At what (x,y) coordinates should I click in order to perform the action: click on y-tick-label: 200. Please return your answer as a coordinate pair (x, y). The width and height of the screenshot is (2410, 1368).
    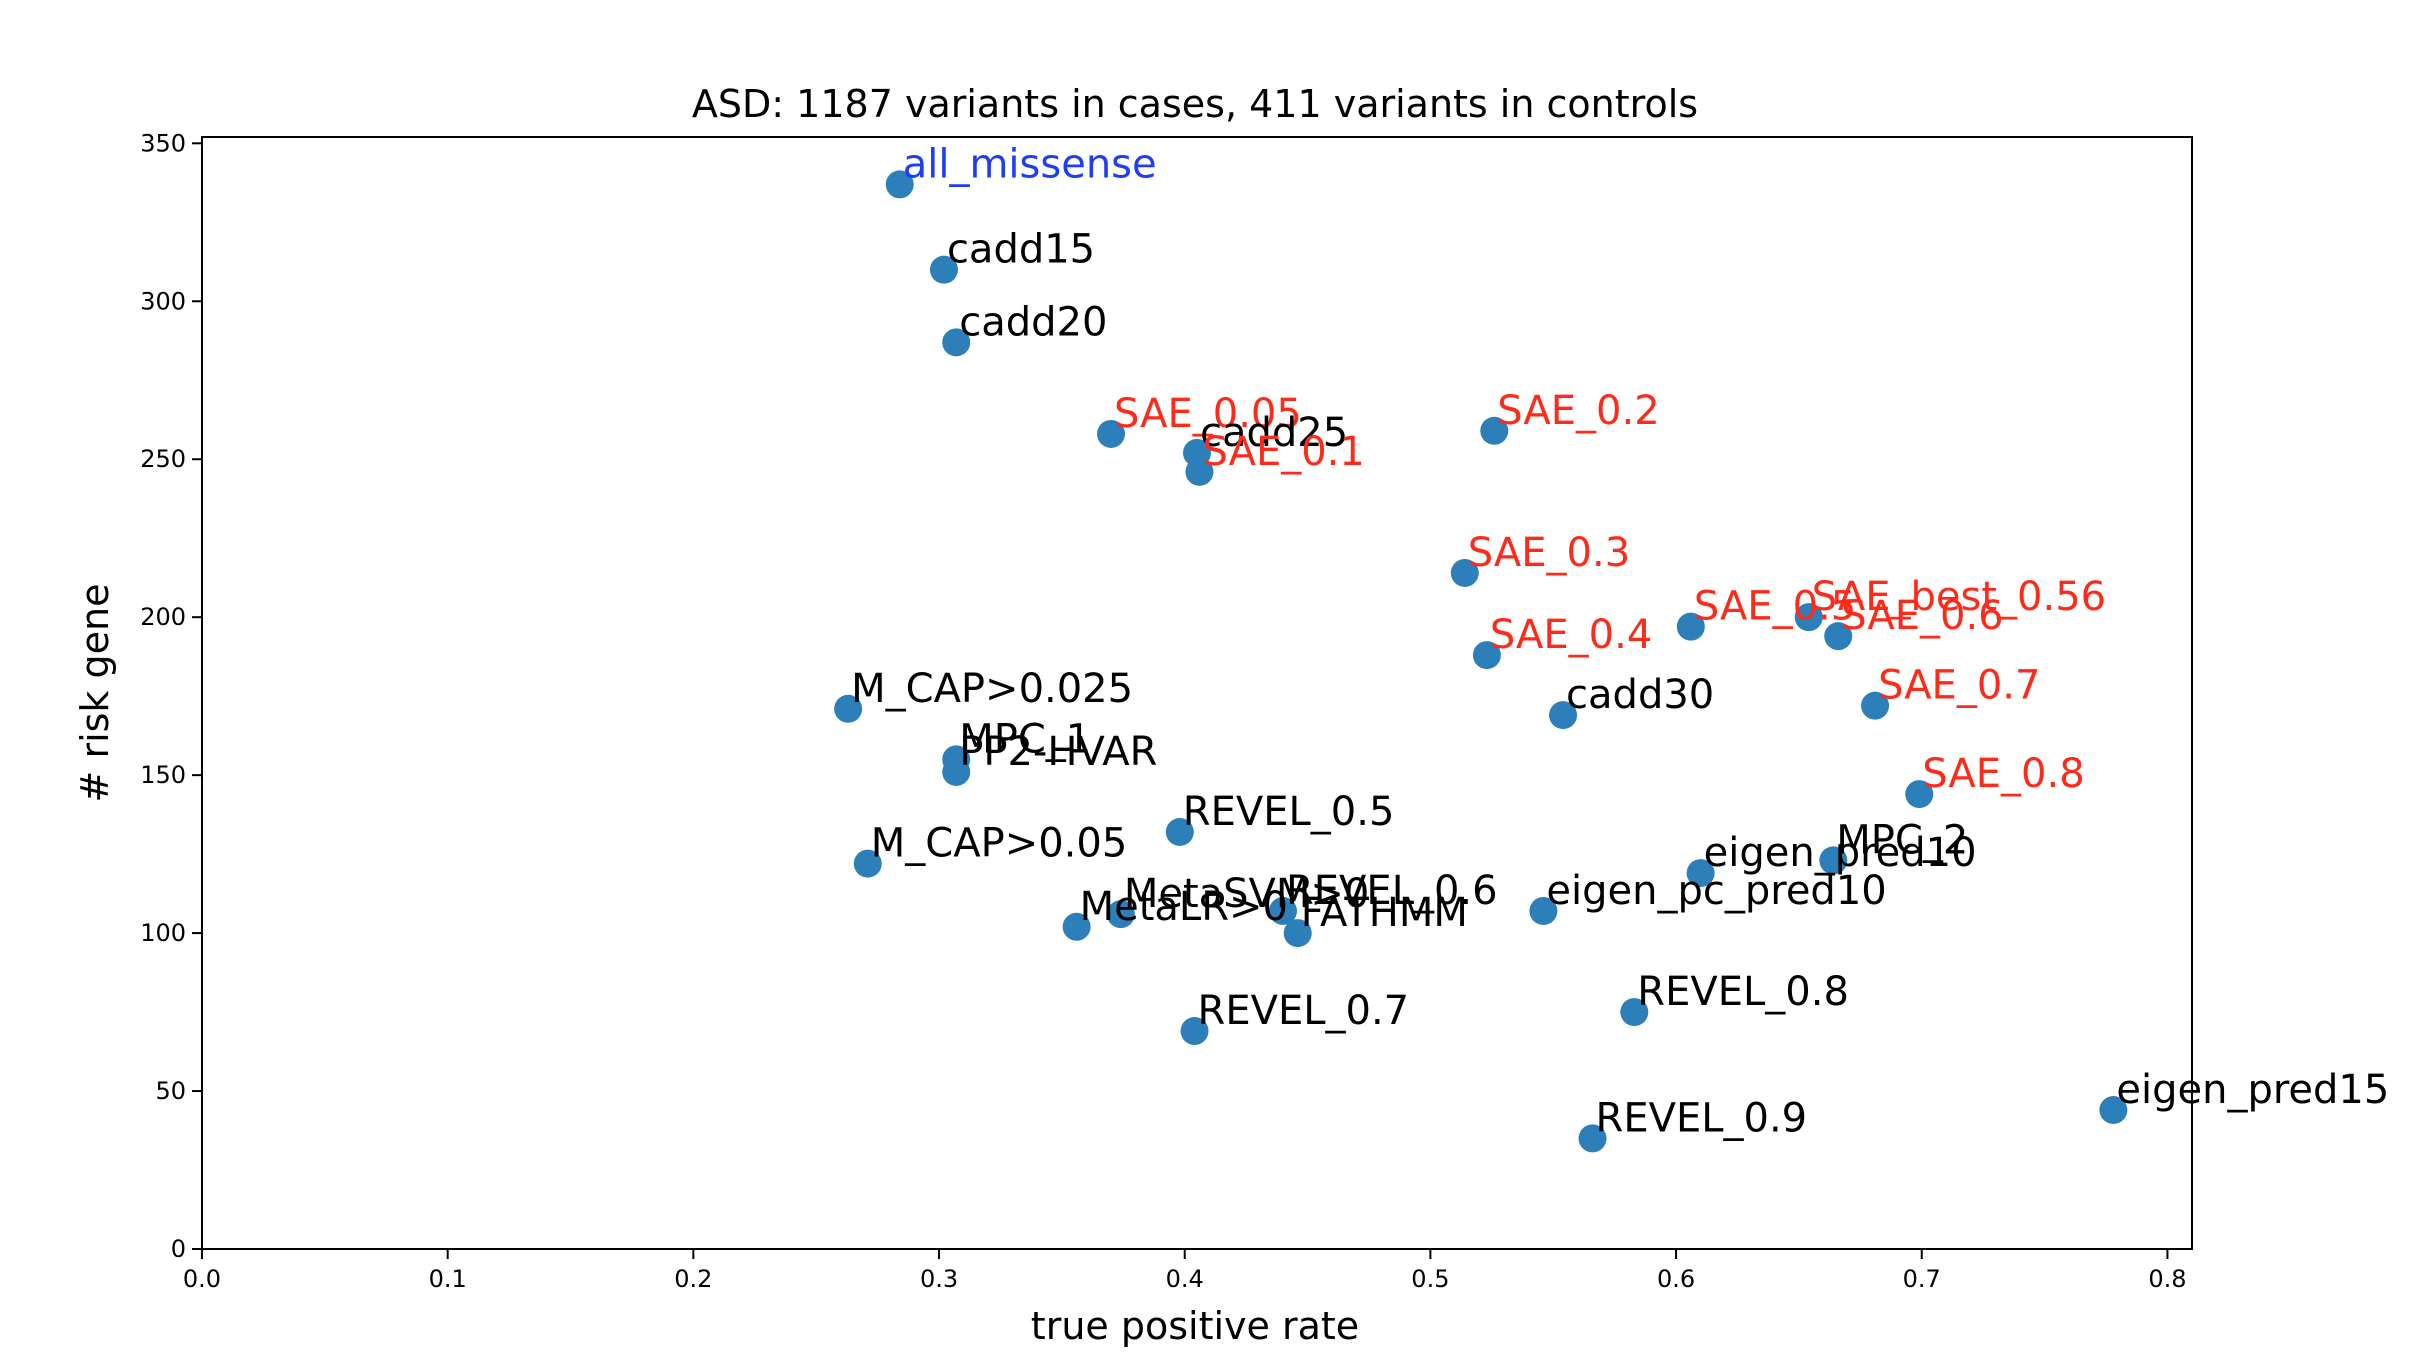
    Looking at the image, I should click on (163, 617).